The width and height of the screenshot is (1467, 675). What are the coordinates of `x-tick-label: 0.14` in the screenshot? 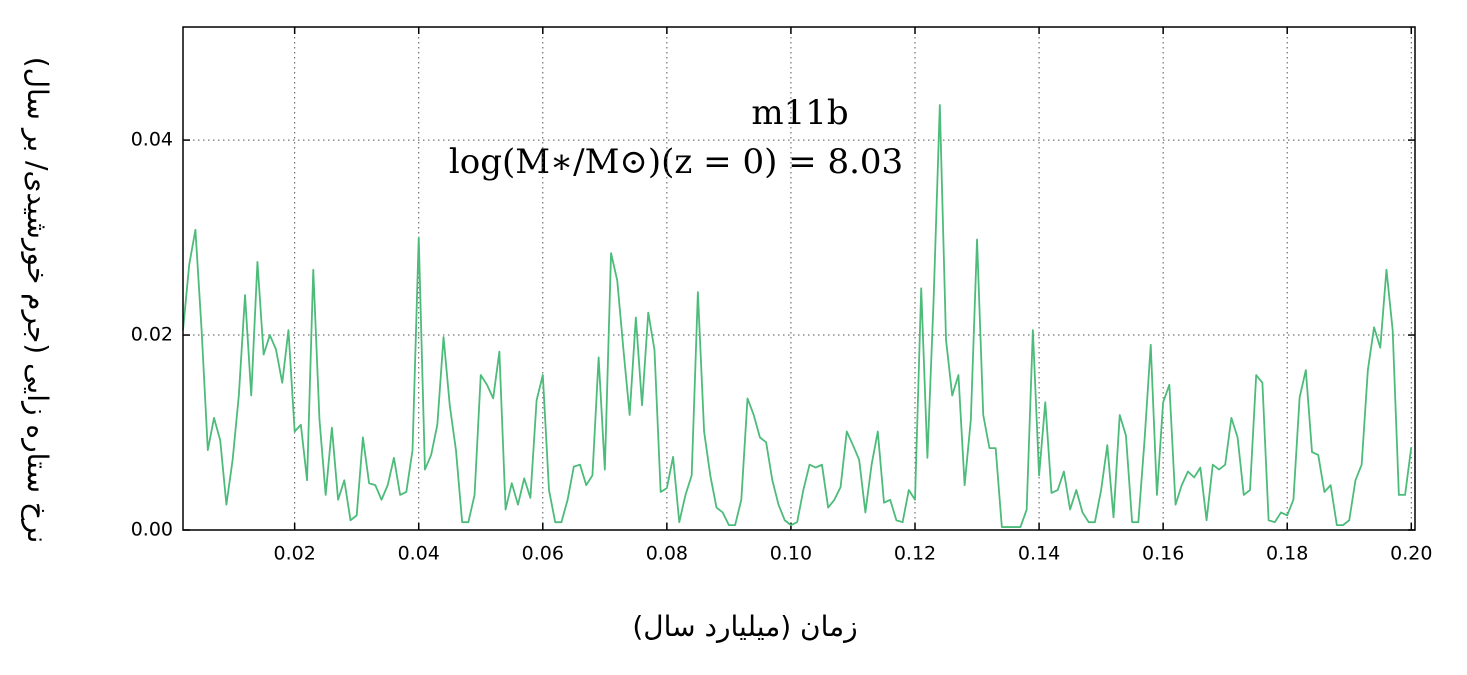 It's located at (1039, 554).